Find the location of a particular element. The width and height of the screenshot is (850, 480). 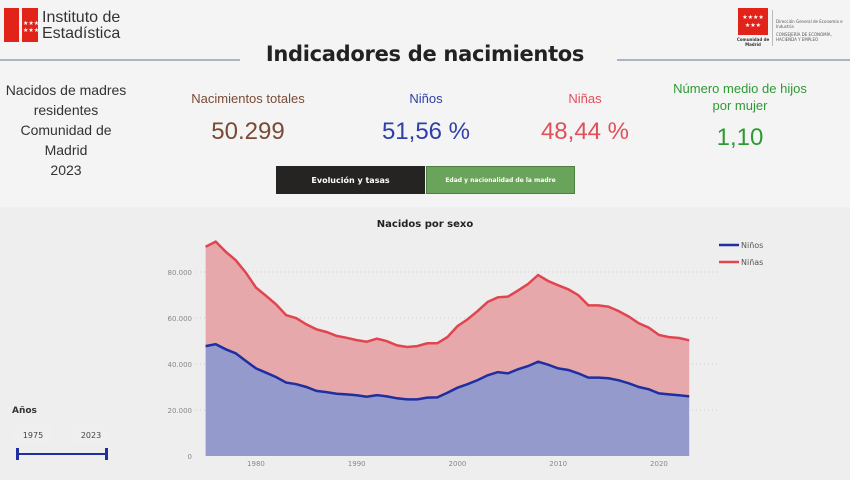

x-tick-label: 2020 is located at coordinates (659, 464).